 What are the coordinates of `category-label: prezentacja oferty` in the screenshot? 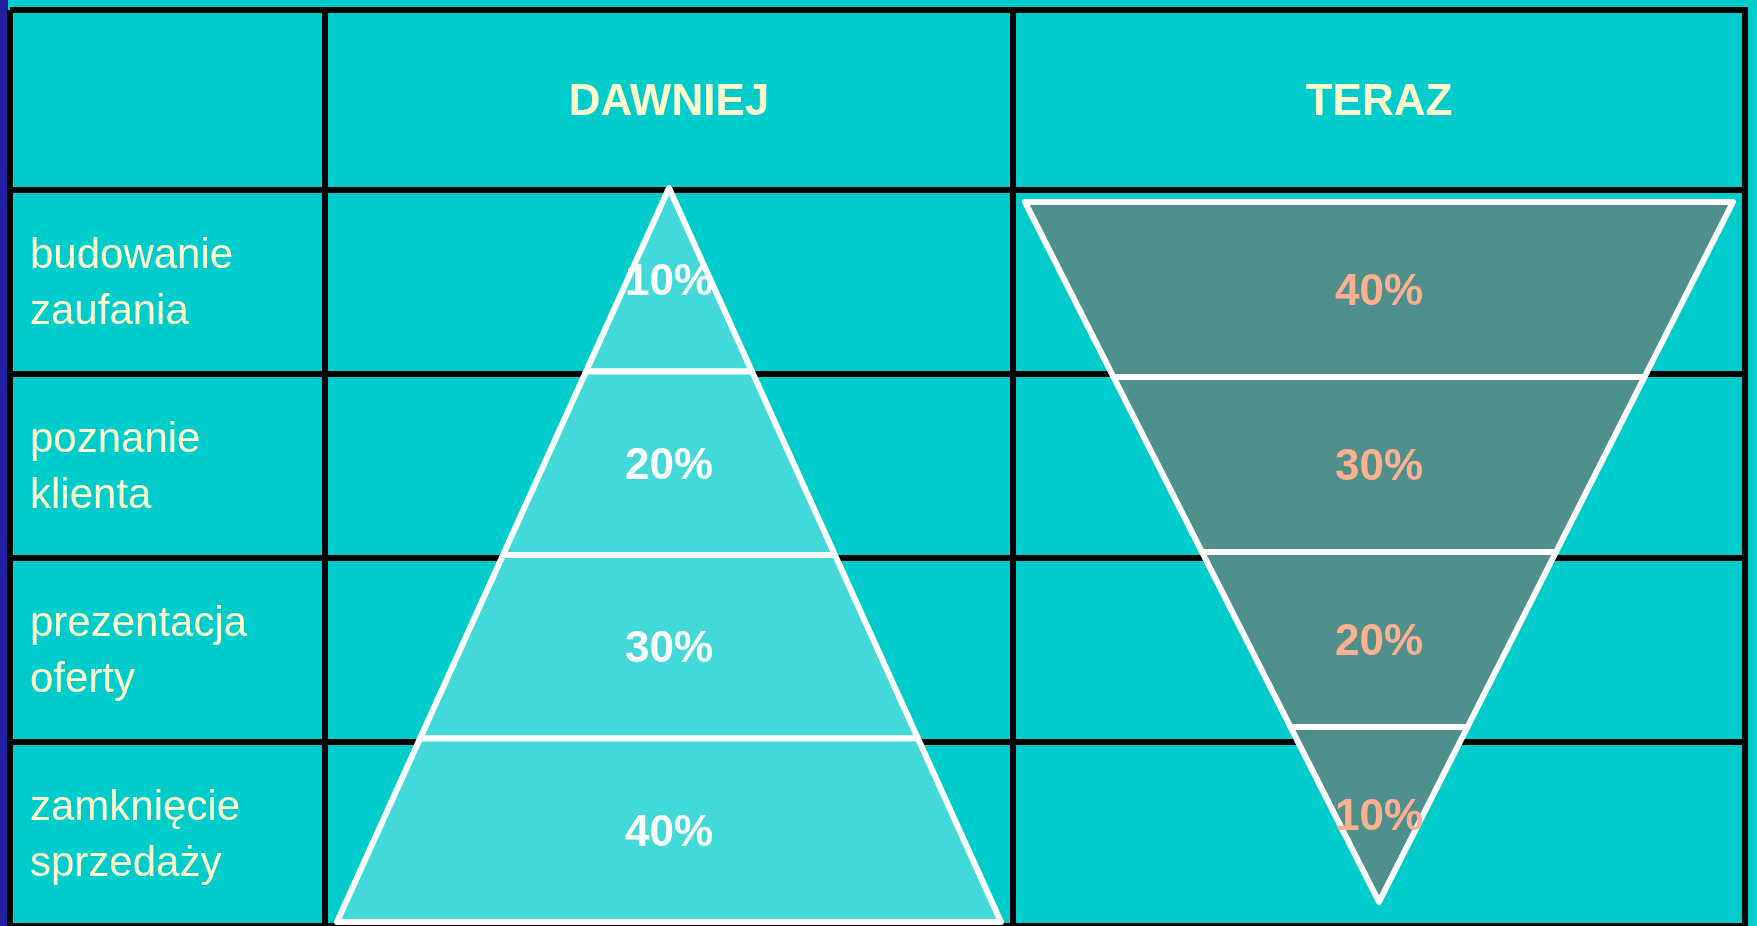 It's located at (139, 650).